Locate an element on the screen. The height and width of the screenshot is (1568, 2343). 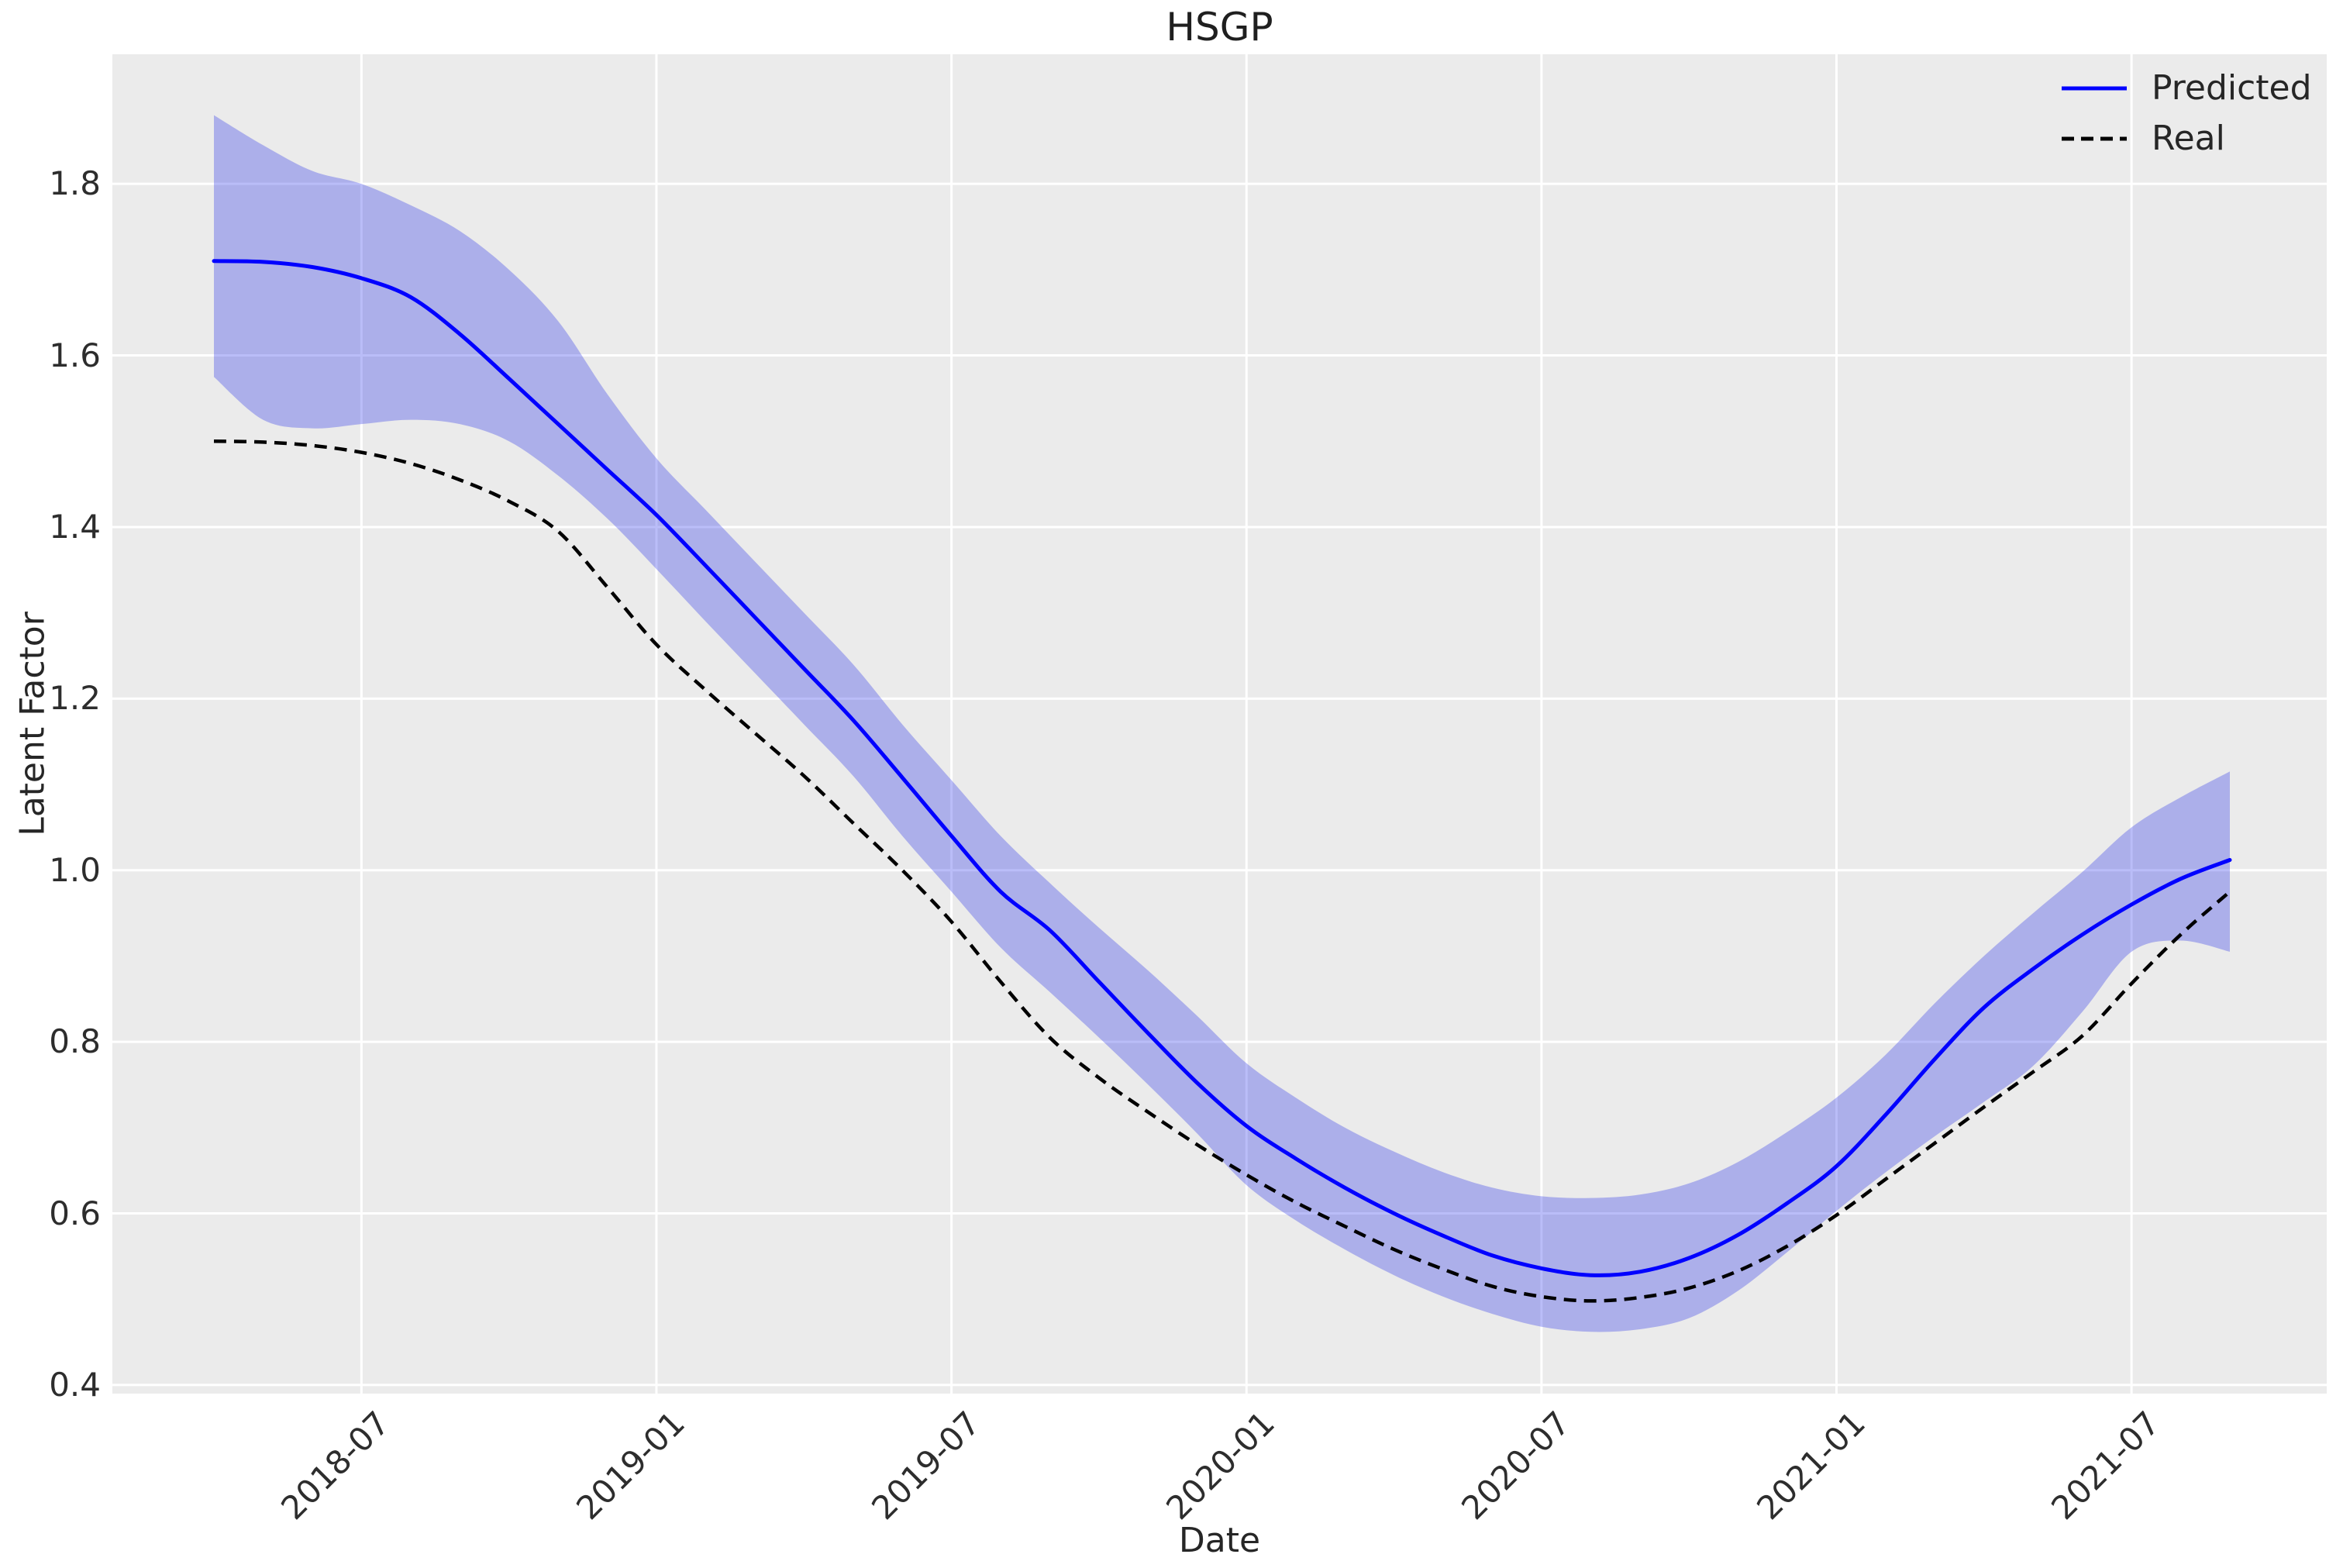
y-axis-label: Latent Factor is located at coordinates (32, 724).